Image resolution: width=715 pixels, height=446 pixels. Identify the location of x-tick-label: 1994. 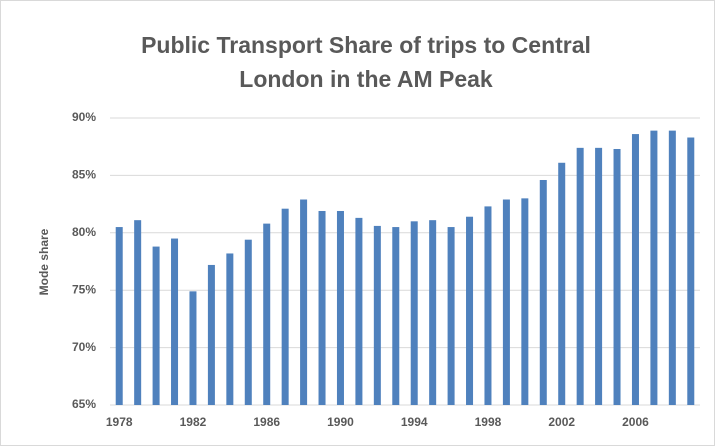
(414, 422).